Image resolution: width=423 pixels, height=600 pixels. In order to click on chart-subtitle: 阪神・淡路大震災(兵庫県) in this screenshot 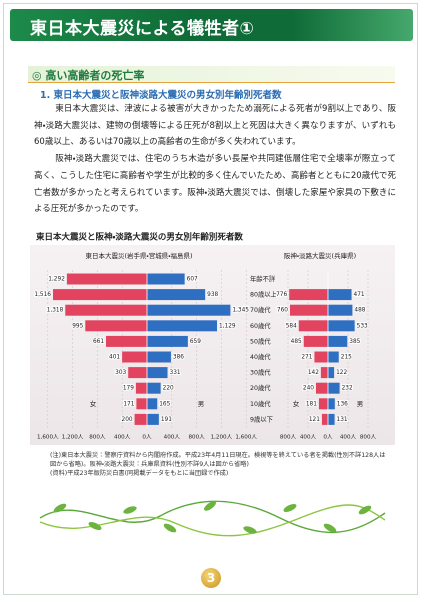, I will do `click(320, 255)`.